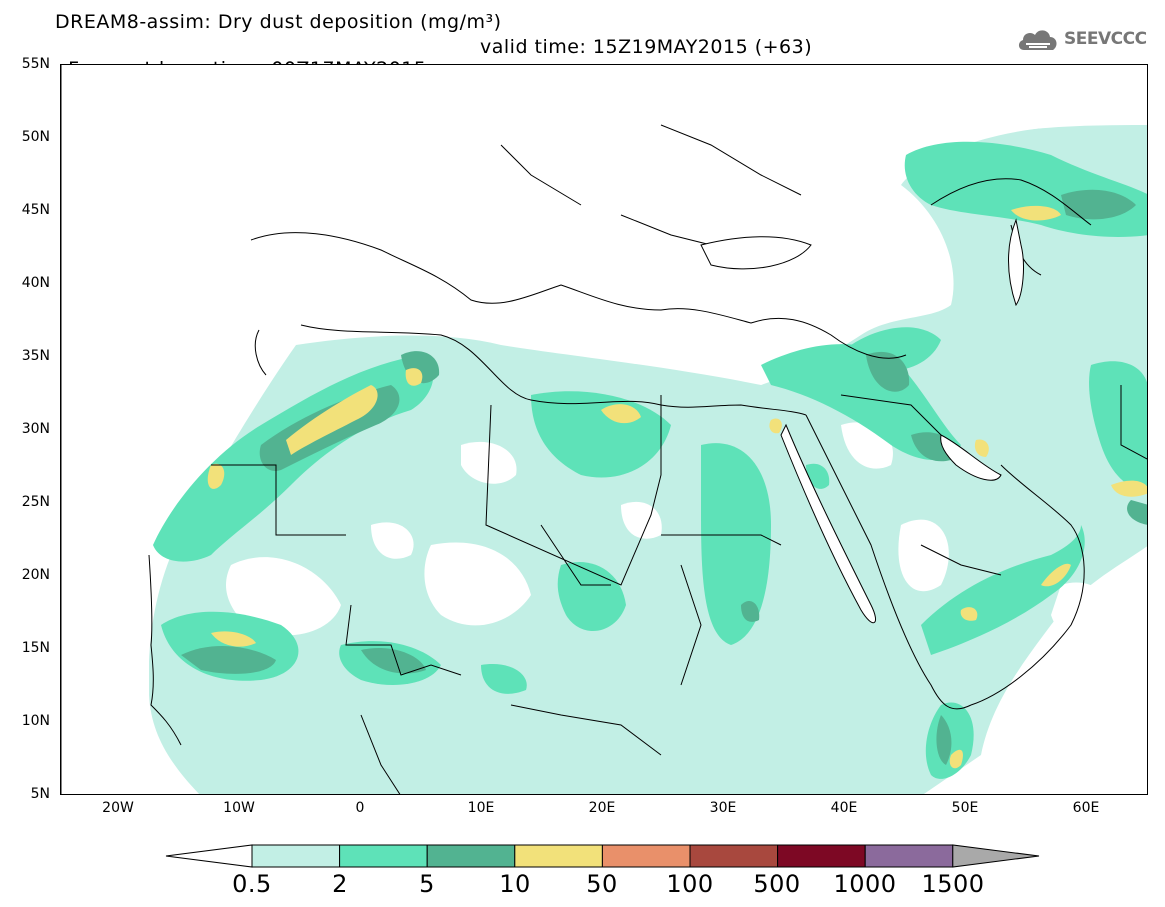  Describe the element at coordinates (953, 884) in the screenshot. I see `colorbar-label: 1500` at that location.